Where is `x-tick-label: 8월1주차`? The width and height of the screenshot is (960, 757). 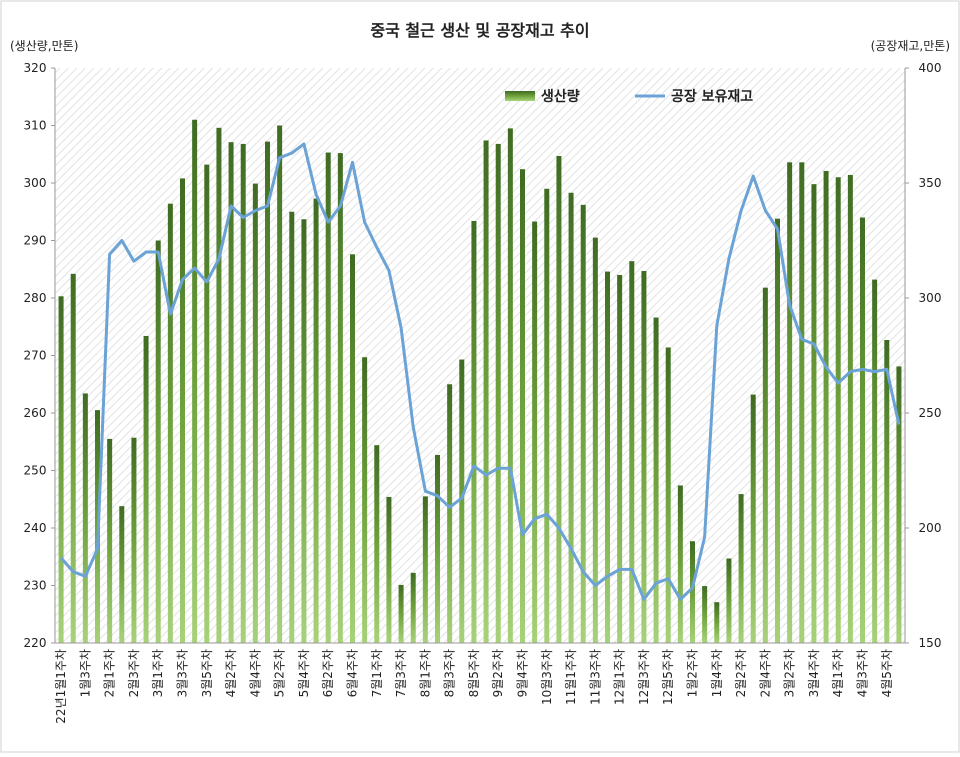
x-tick-label: 8월1주차 is located at coordinates (425, 673).